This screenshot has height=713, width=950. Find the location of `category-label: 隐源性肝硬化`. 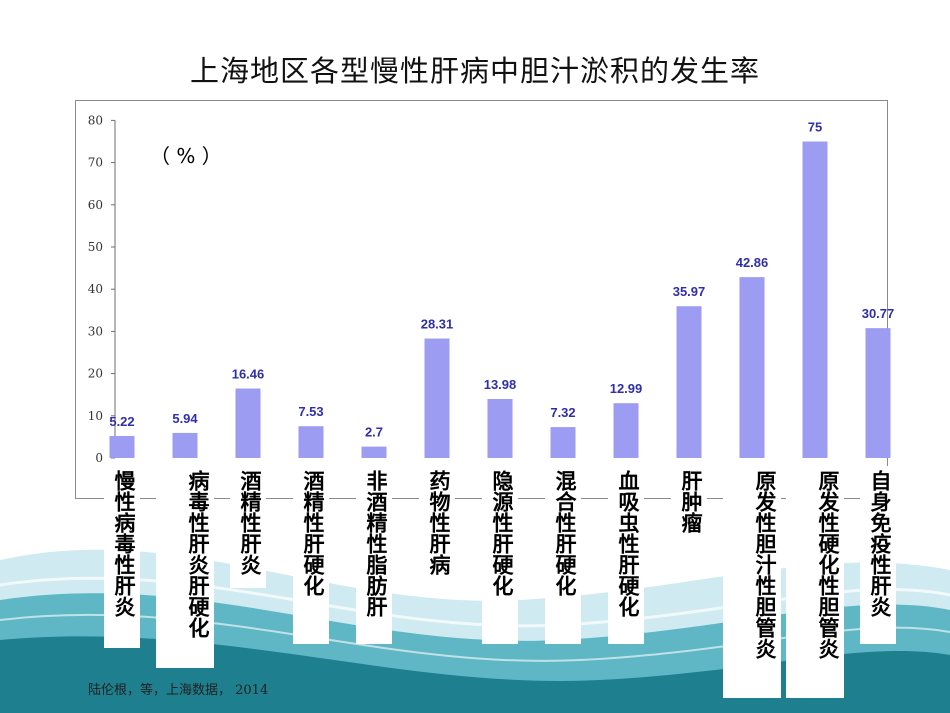

category-label: 隐源性肝硬化 is located at coordinates (500, 555).